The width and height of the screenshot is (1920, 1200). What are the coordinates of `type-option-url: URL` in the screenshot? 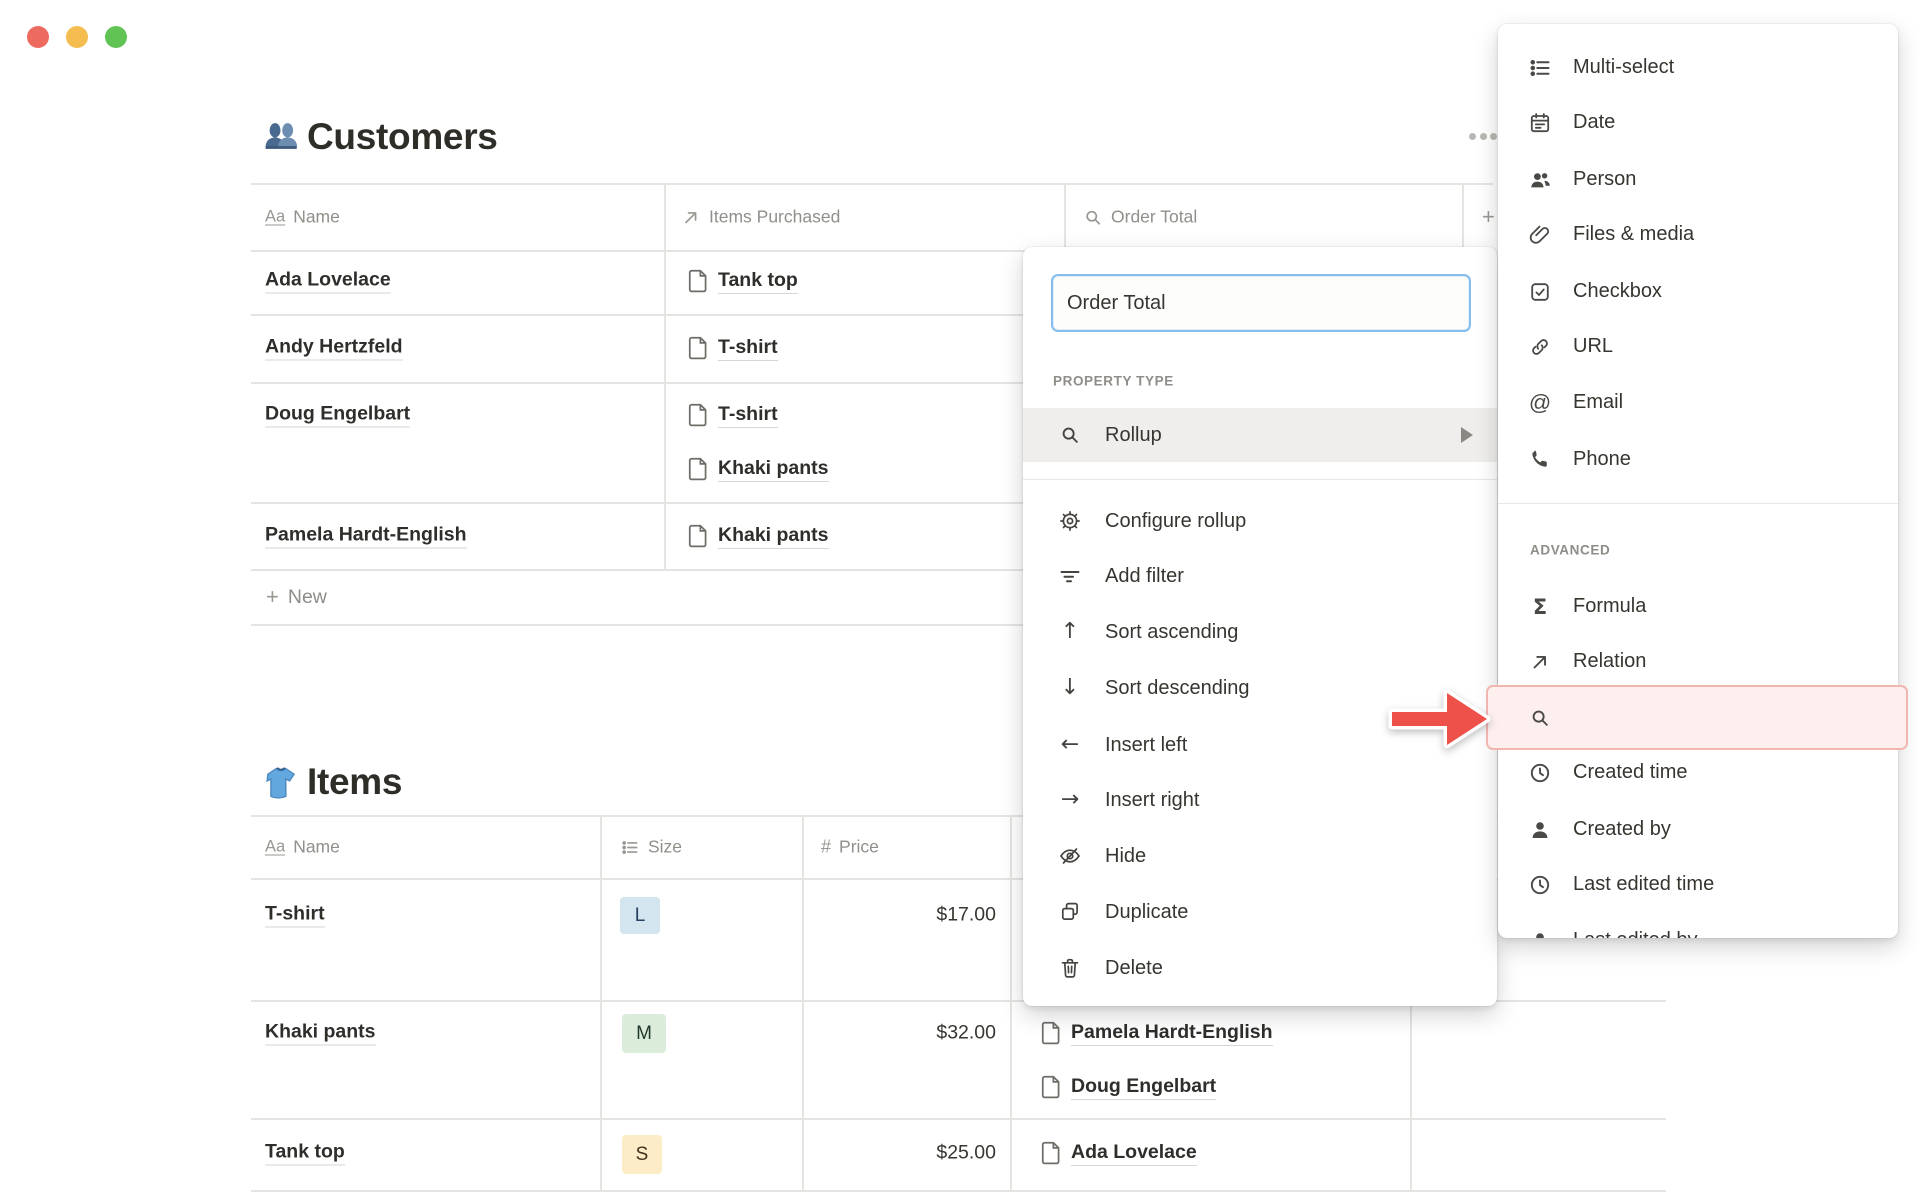 It's located at (1698, 346).